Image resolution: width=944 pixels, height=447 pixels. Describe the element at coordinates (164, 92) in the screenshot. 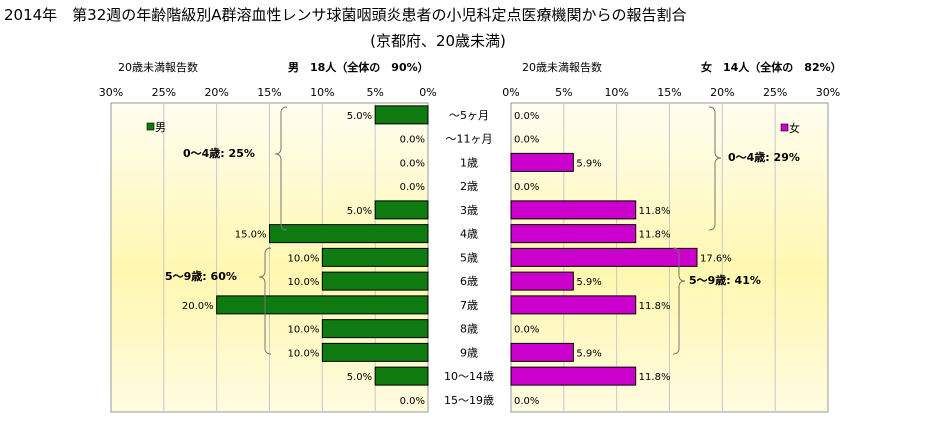

I see `male-tick-label: 25%` at that location.